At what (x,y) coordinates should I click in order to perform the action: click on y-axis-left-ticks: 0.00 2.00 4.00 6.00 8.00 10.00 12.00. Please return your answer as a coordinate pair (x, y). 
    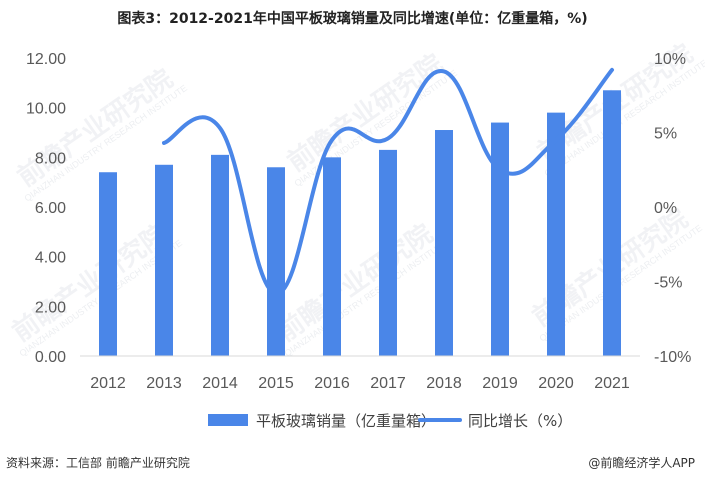
    Looking at the image, I should click on (46, 208).